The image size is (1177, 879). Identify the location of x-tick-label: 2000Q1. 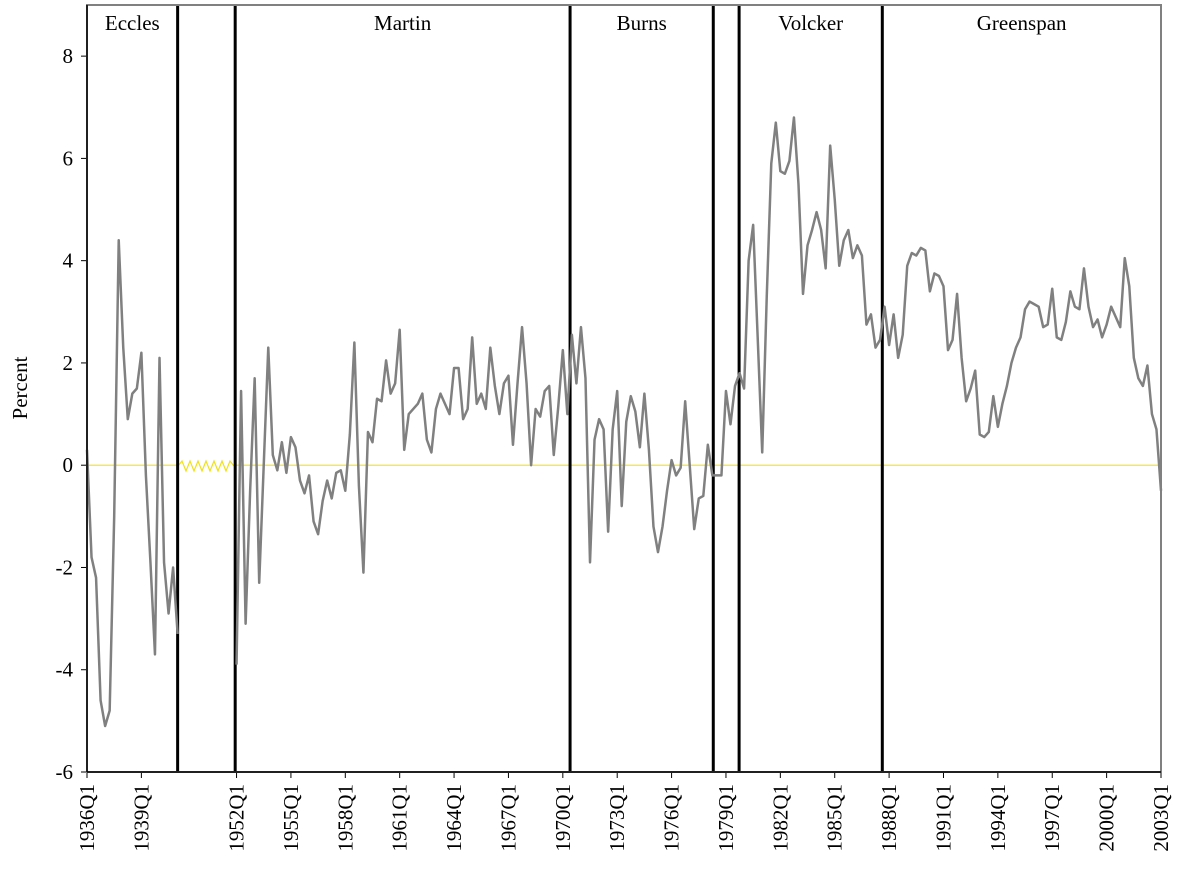
(1107, 818).